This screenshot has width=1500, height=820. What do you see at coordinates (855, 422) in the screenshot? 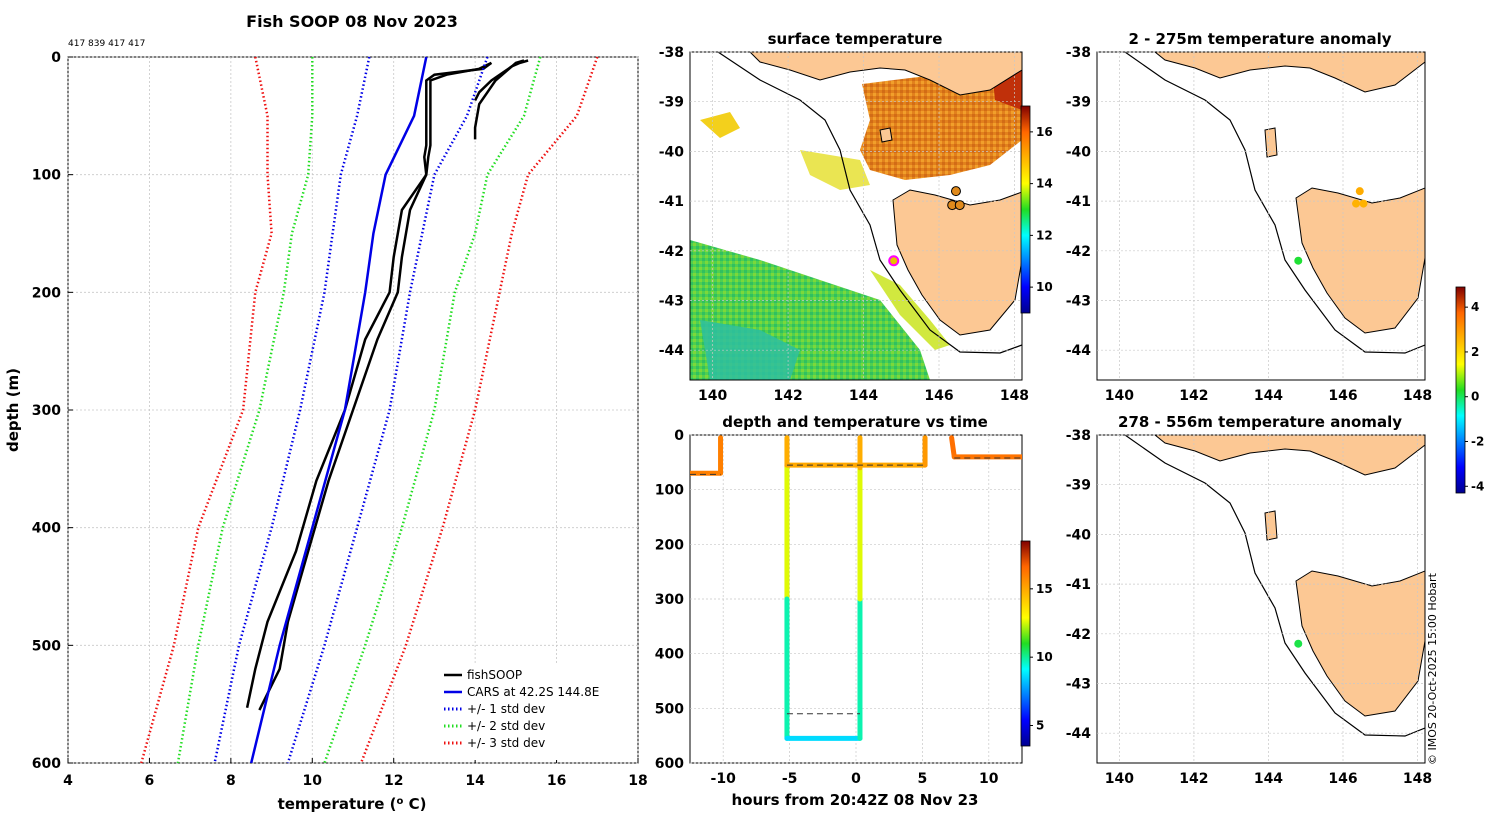
I see `depth-time-title: depth and temperature vs time` at bounding box center [855, 422].